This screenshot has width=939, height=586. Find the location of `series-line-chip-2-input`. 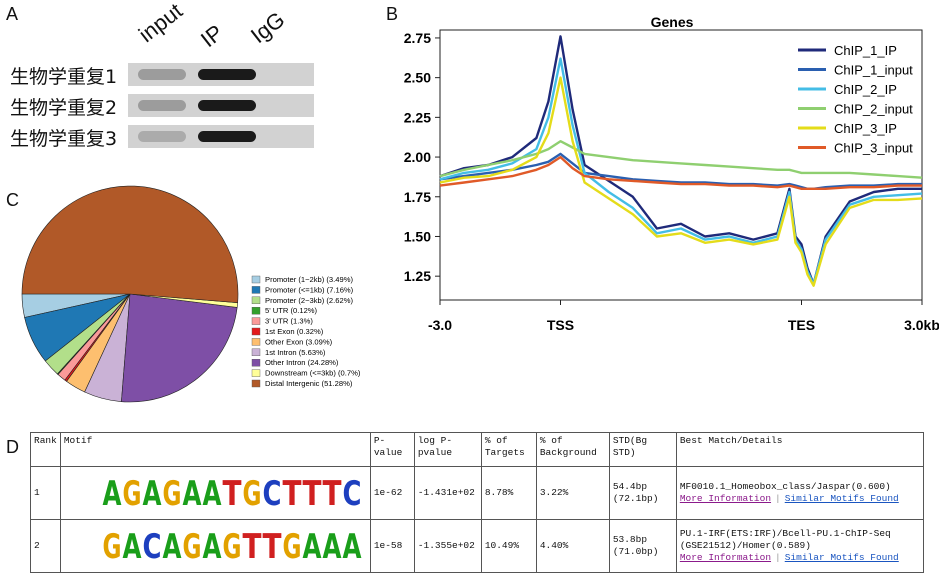

series-line-chip-2-input is located at coordinates (681, 159).